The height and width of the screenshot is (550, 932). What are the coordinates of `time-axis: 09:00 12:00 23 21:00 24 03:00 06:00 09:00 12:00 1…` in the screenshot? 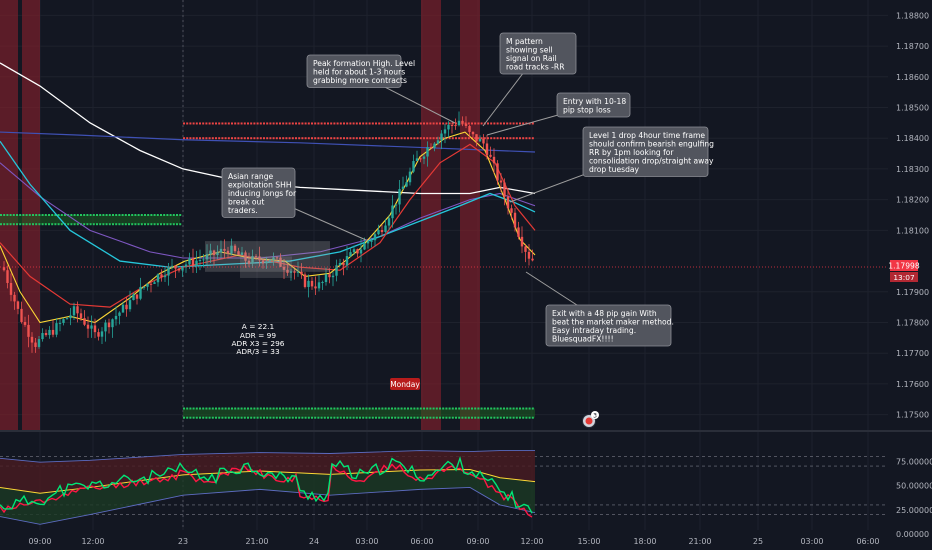 It's located at (453, 541).